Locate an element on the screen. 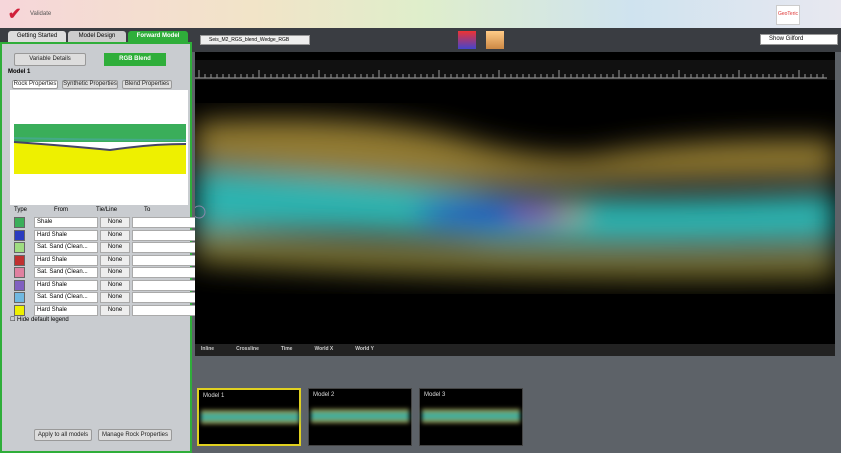 The width and height of the screenshot is (841, 453). header: To is located at coordinates (147, 210).